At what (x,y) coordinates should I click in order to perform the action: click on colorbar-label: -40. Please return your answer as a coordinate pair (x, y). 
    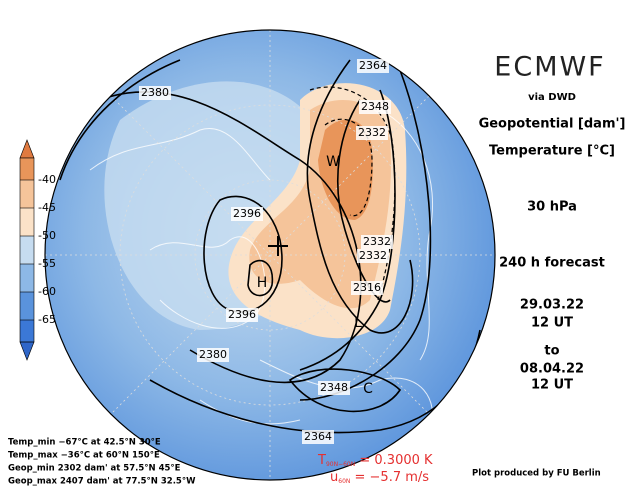
    Looking at the image, I should click on (47, 179).